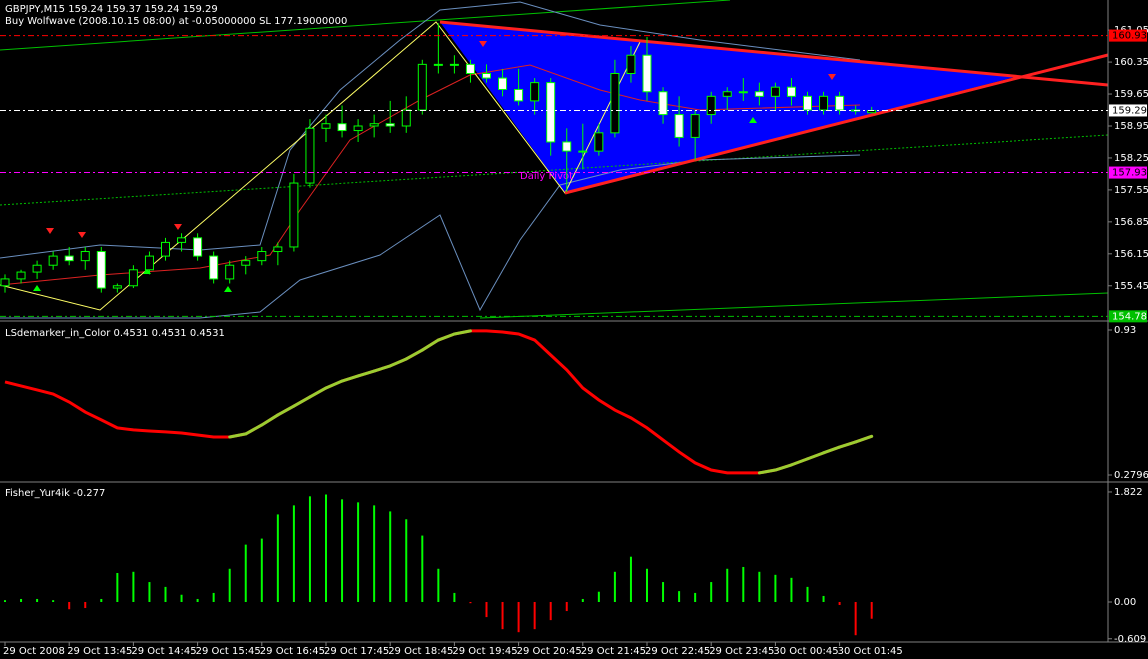  Describe the element at coordinates (111, 9) in the screenshot. I see `symbol-info: GBPJPY,M15 159.24 159.37 159.24 159.29` at that location.